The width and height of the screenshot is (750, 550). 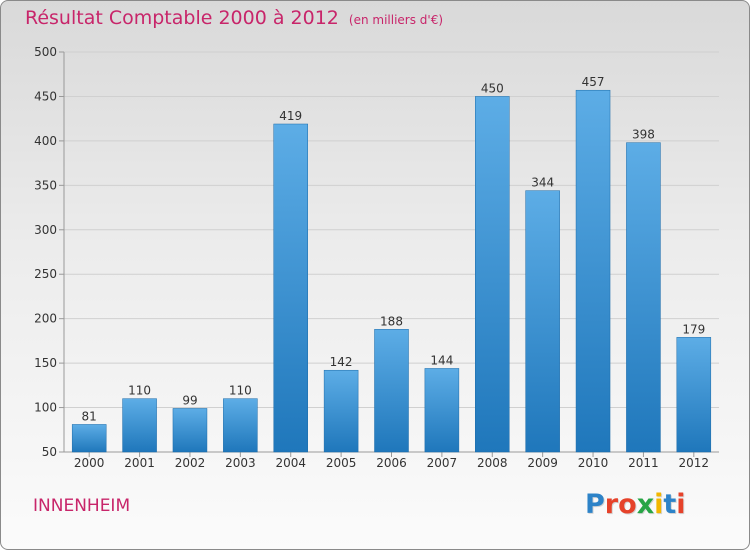 What do you see at coordinates (643, 297) in the screenshot?
I see `bar-2011` at bounding box center [643, 297].